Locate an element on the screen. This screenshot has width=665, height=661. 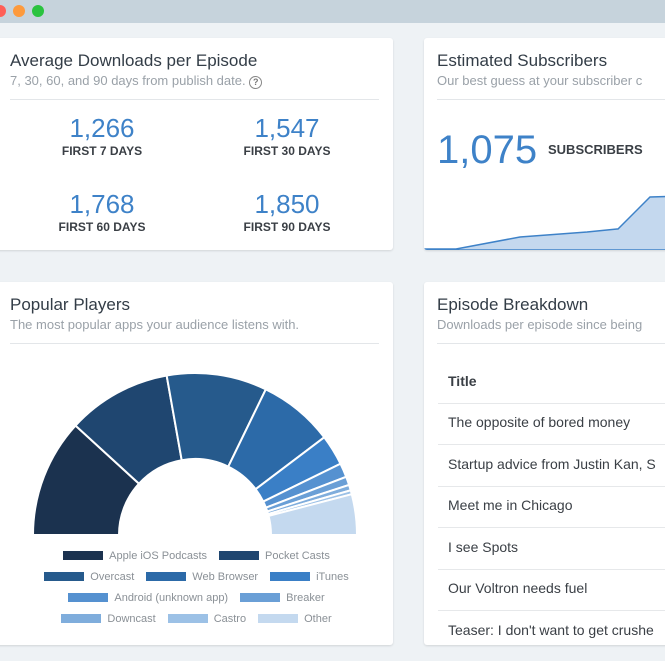
legend-item: iTunes is located at coordinates (309, 577).